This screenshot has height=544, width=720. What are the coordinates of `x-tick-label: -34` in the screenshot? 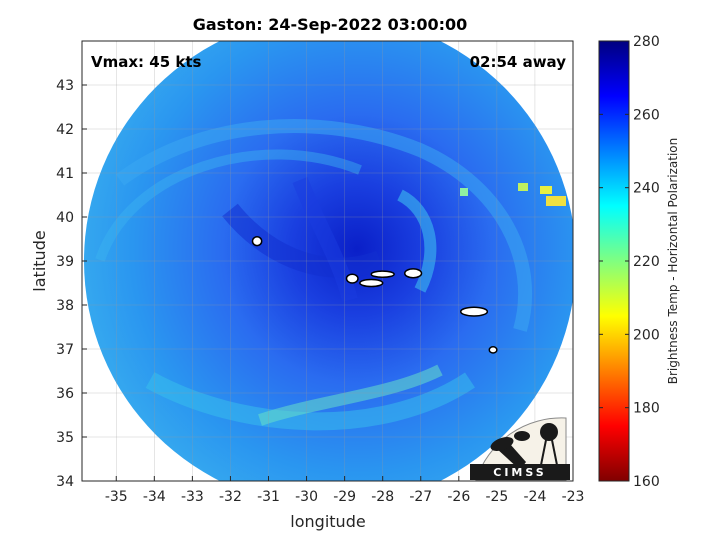 It's located at (154, 497).